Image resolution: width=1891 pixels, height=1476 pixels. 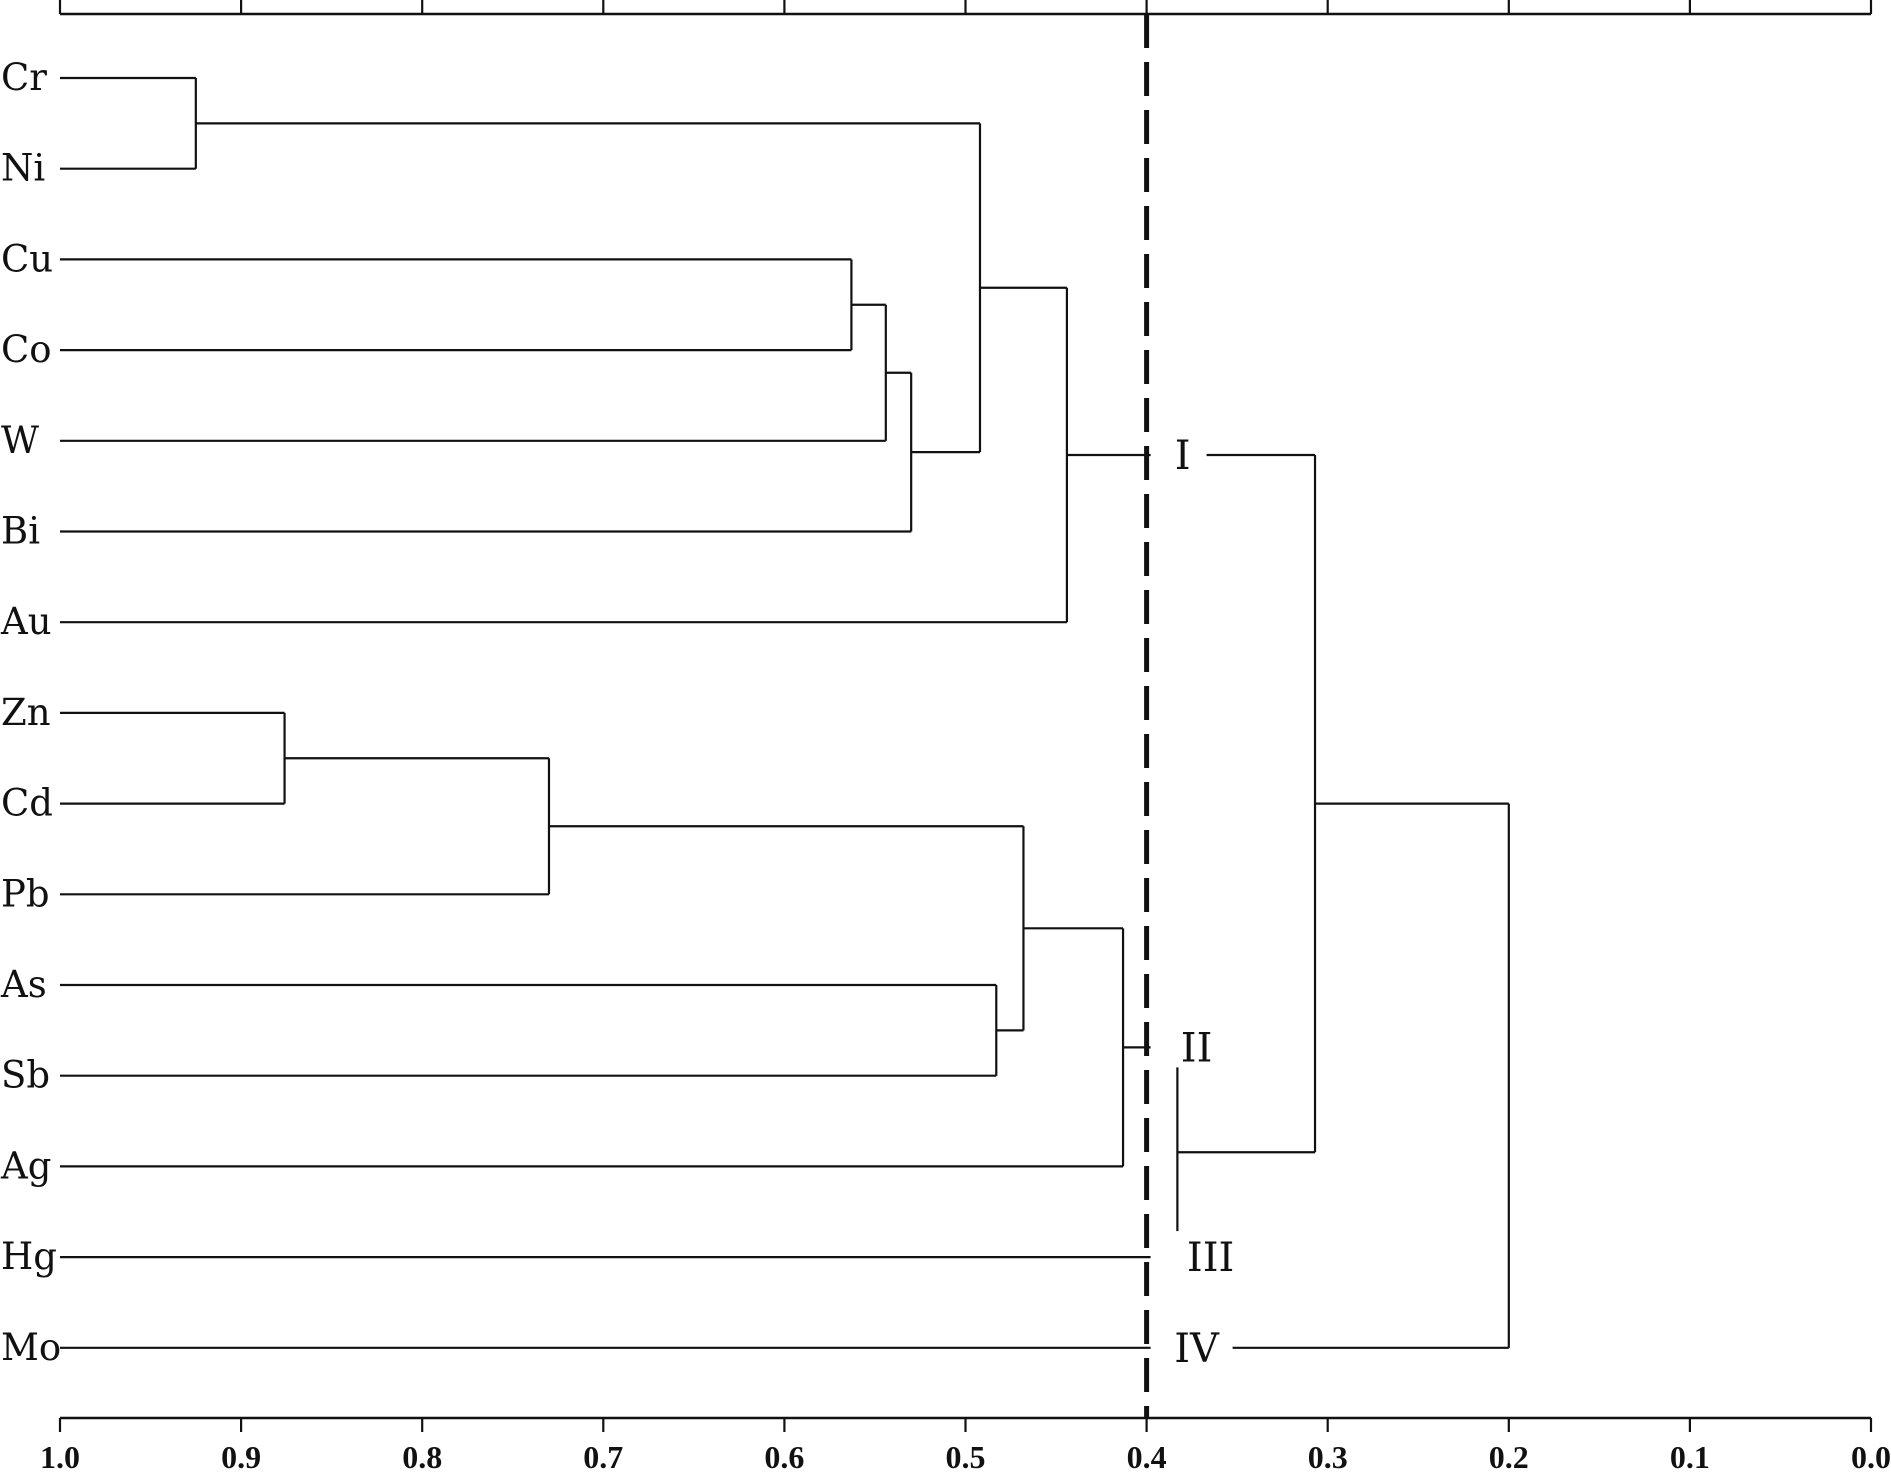 What do you see at coordinates (784, 1457) in the screenshot?
I see `tick-label-0-6: 0.6` at bounding box center [784, 1457].